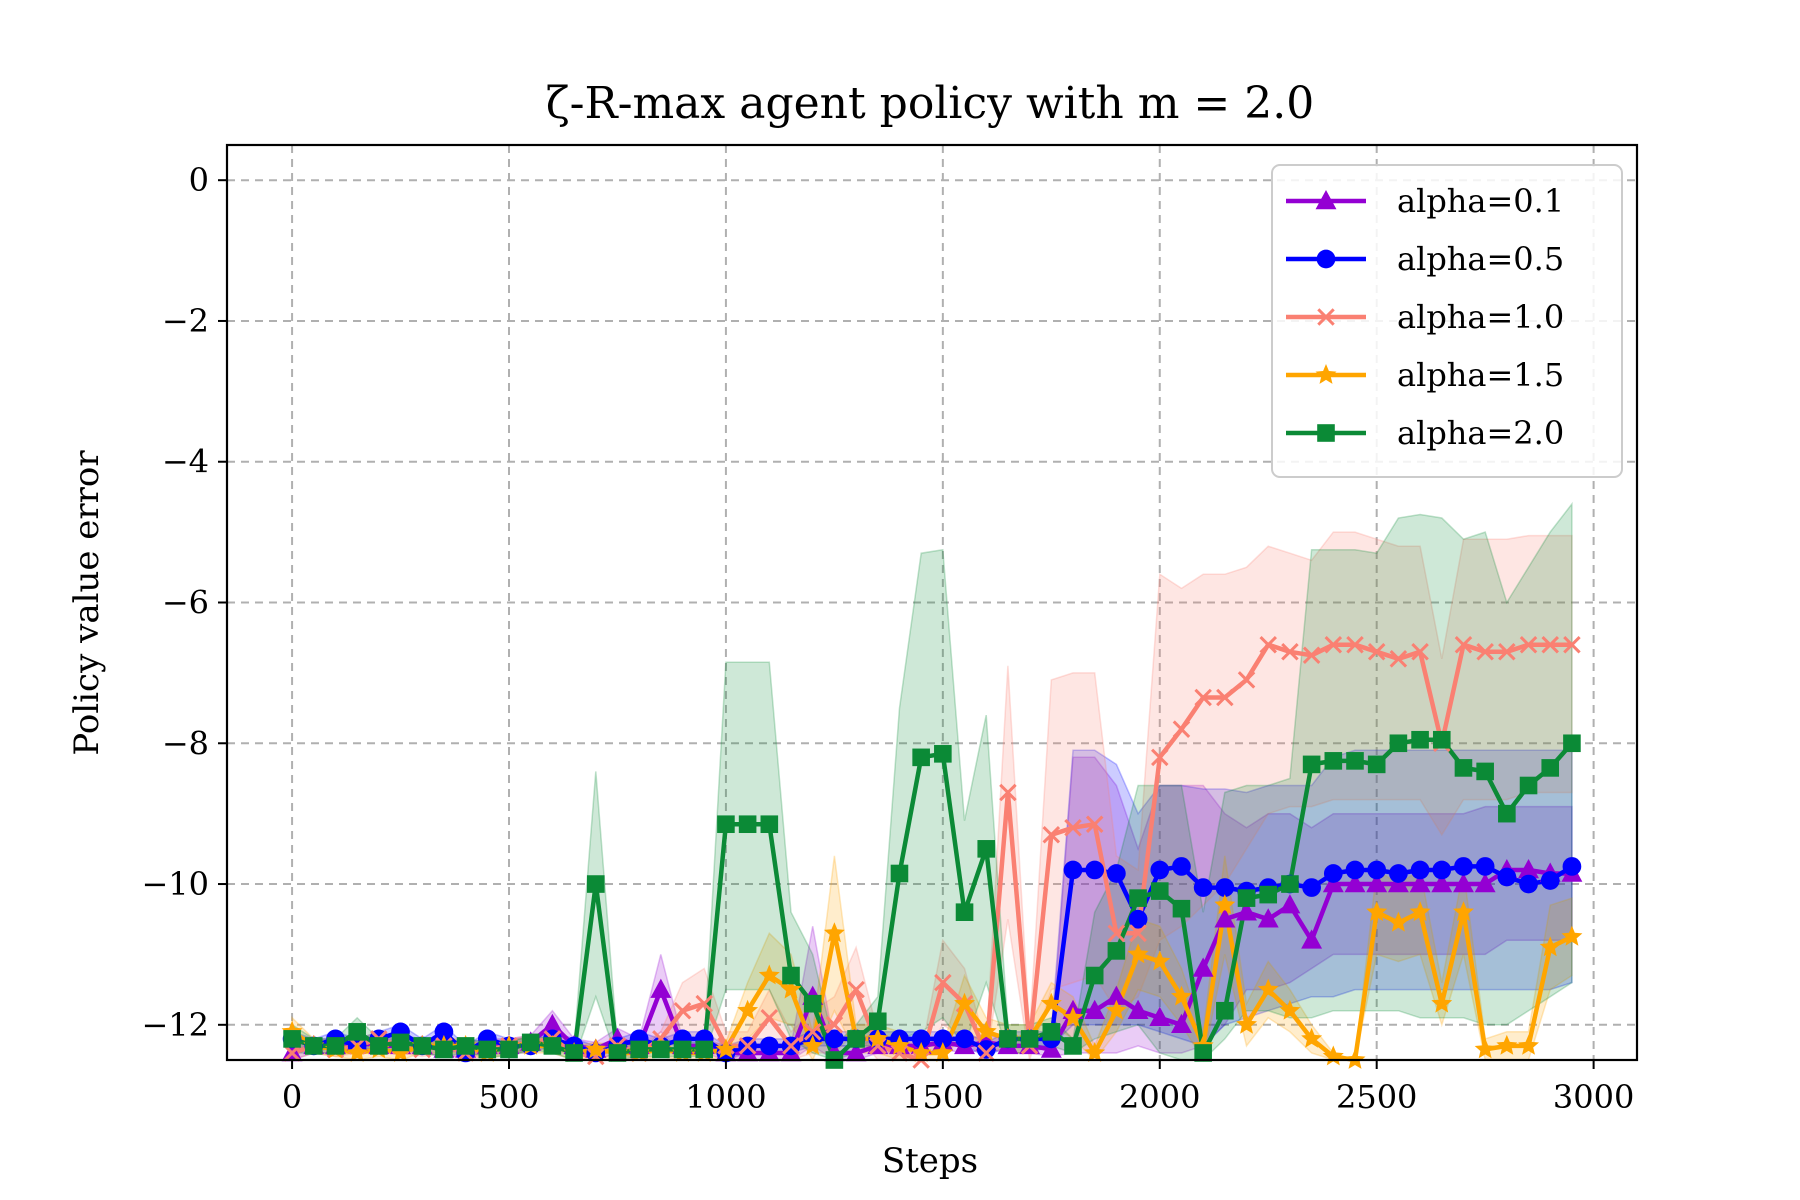 The height and width of the screenshot is (1200, 1800). Describe the element at coordinates (942, 1097) in the screenshot. I see `x-tick-label: 1500` at that location.